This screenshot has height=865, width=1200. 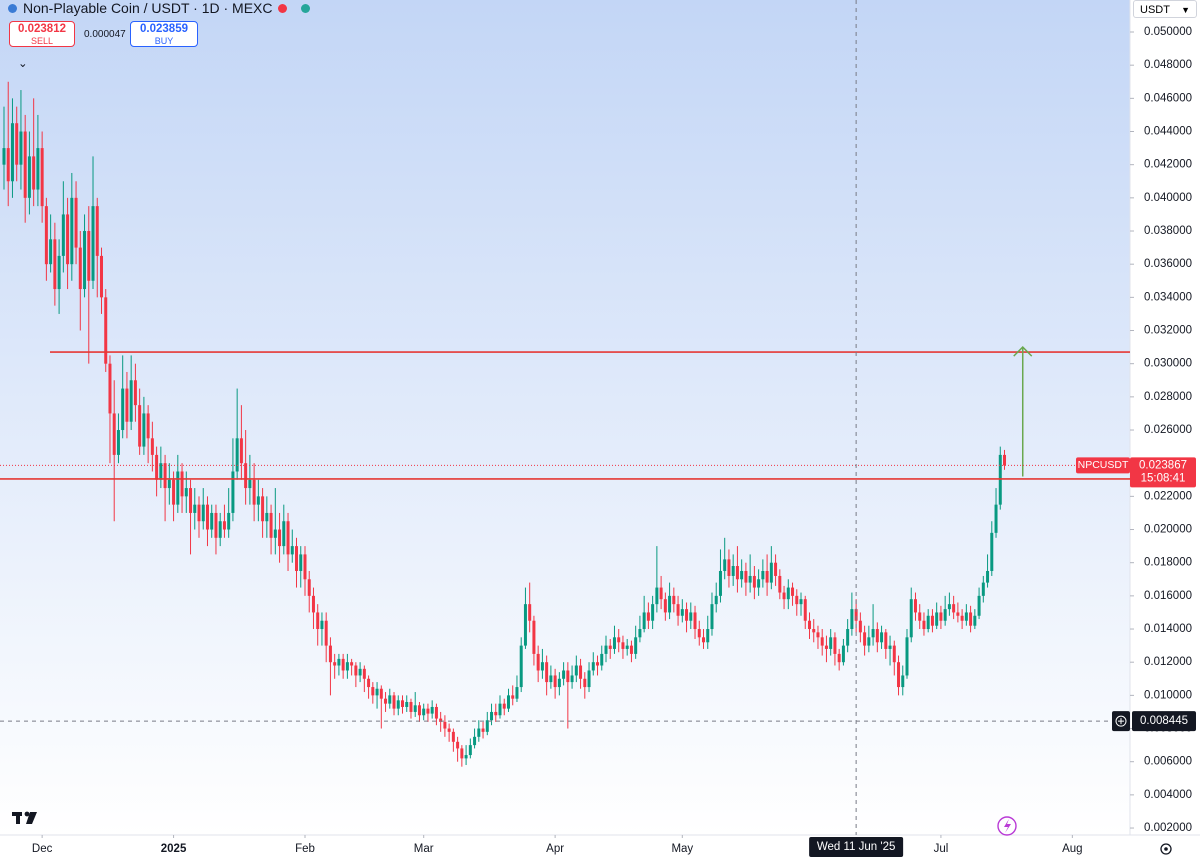 What do you see at coordinates (1165, 9) in the screenshot?
I see `currency-select: USDT ▼` at bounding box center [1165, 9].